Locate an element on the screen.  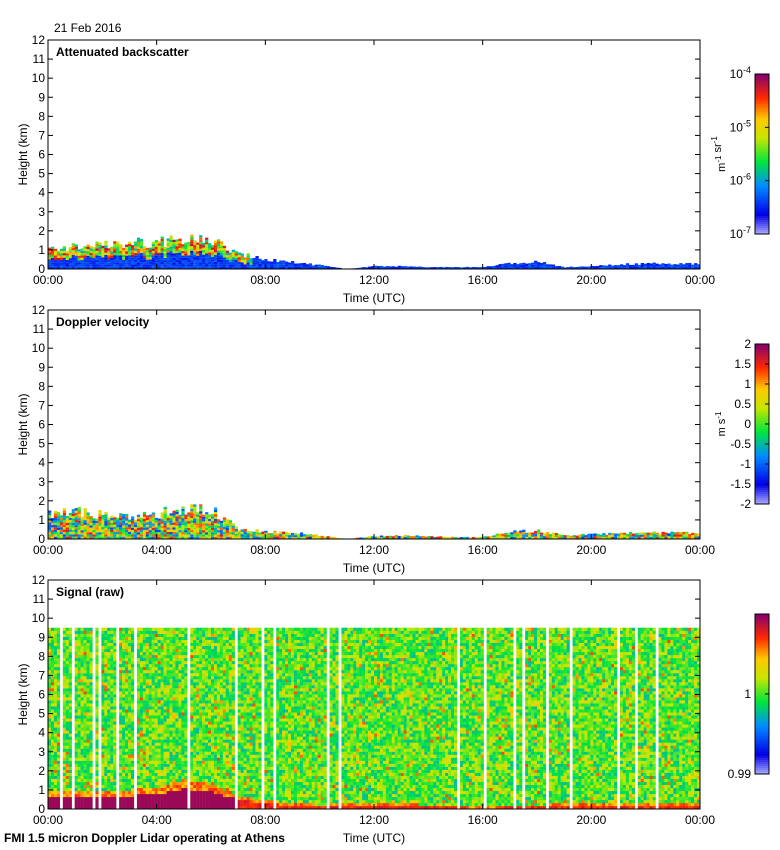
colorbar-tick-label: 2 is located at coordinates (747, 344).